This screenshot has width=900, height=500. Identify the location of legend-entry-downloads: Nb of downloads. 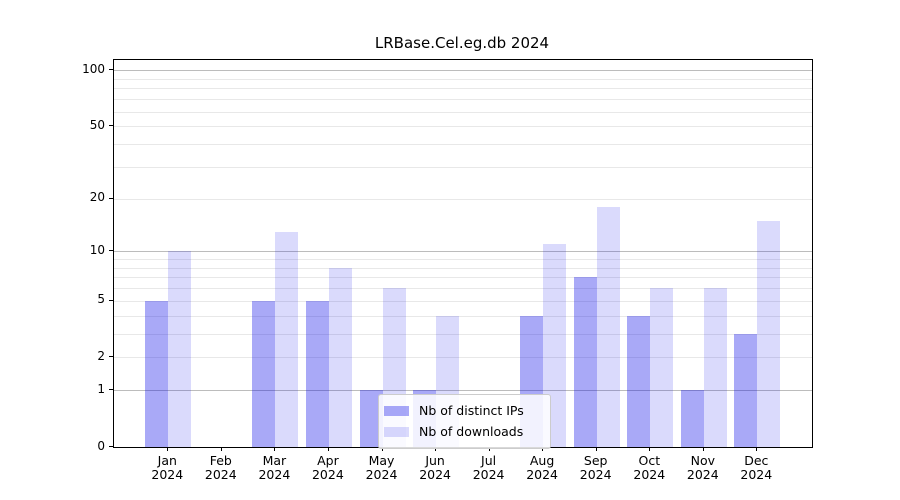
(464, 431).